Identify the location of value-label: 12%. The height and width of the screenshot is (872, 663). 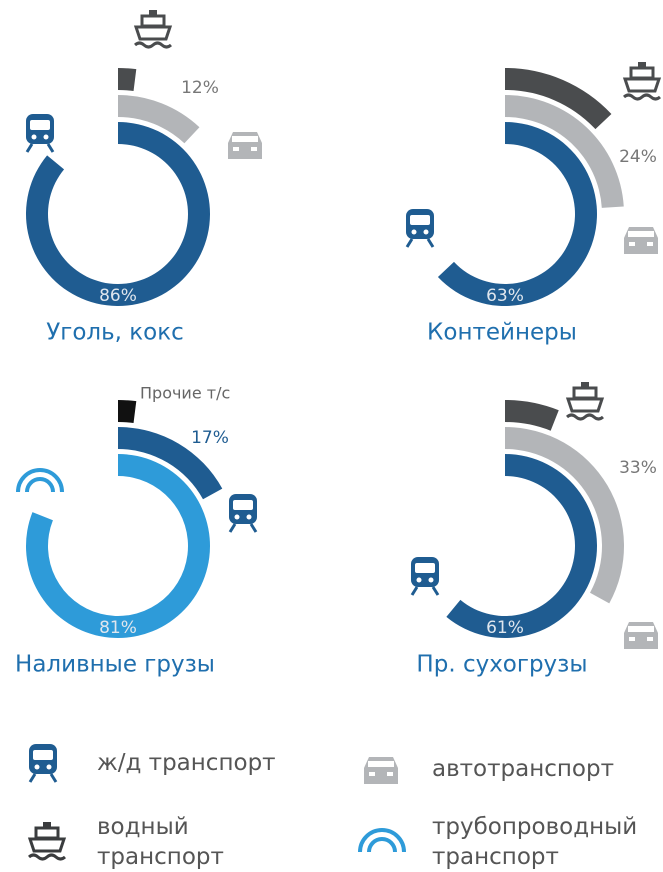
(200, 88).